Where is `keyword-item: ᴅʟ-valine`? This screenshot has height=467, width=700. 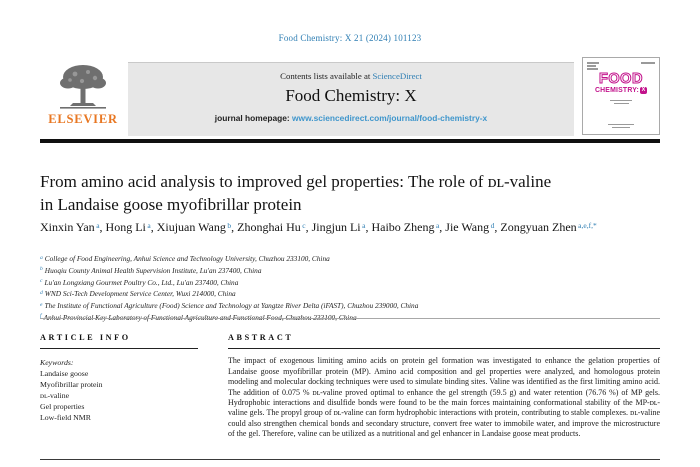 keyword-item: ᴅʟ-valine is located at coordinates (55, 396).